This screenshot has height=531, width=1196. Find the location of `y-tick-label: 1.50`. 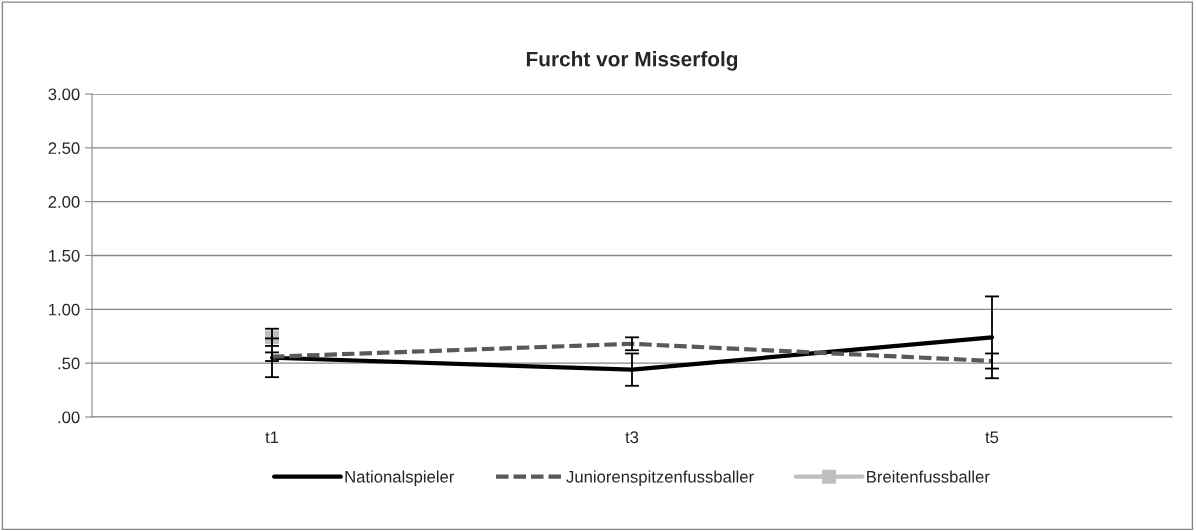

y-tick-label: 1.50 is located at coordinates (64, 255).